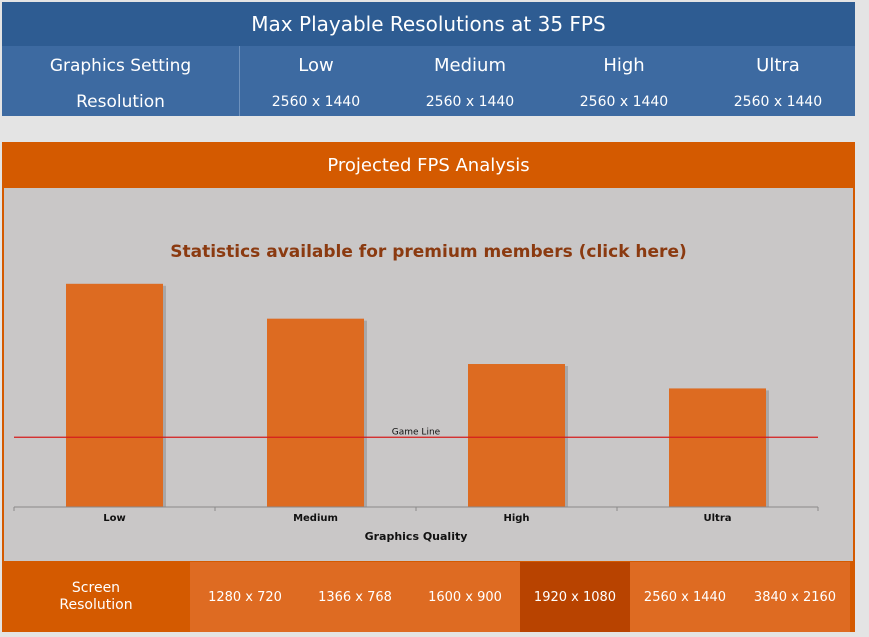 This screenshot has width=869, height=637. What do you see at coordinates (114, 395) in the screenshot?
I see `bar-low` at bounding box center [114, 395].